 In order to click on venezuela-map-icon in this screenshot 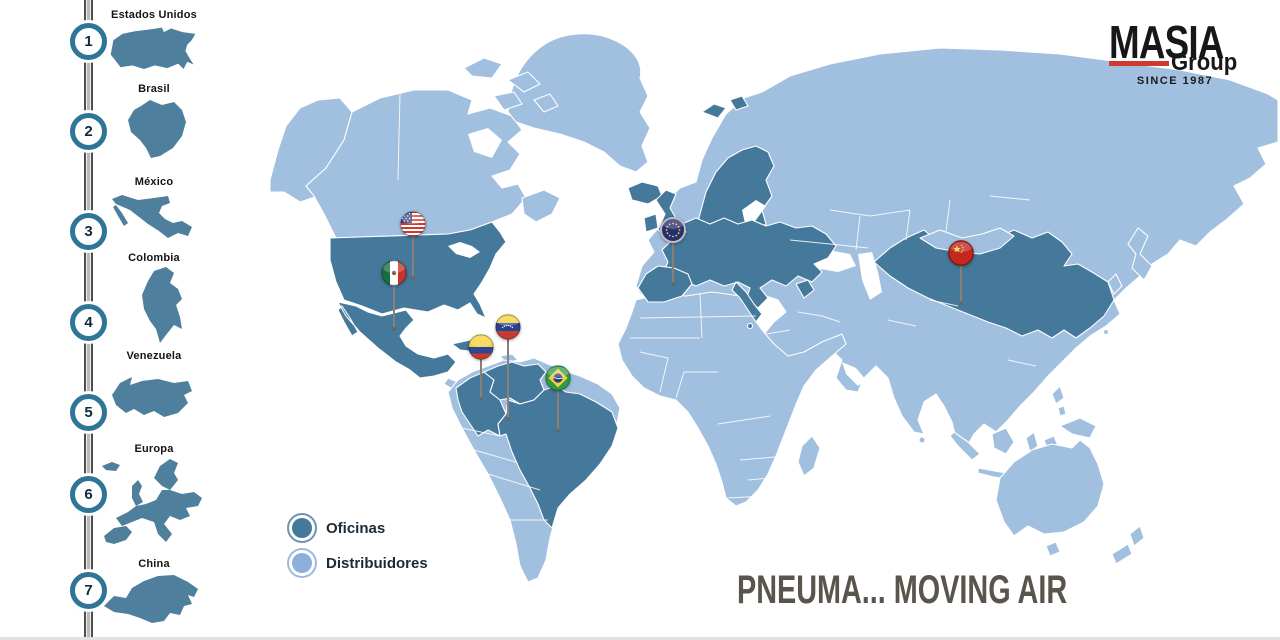, I will do `click(152, 397)`.